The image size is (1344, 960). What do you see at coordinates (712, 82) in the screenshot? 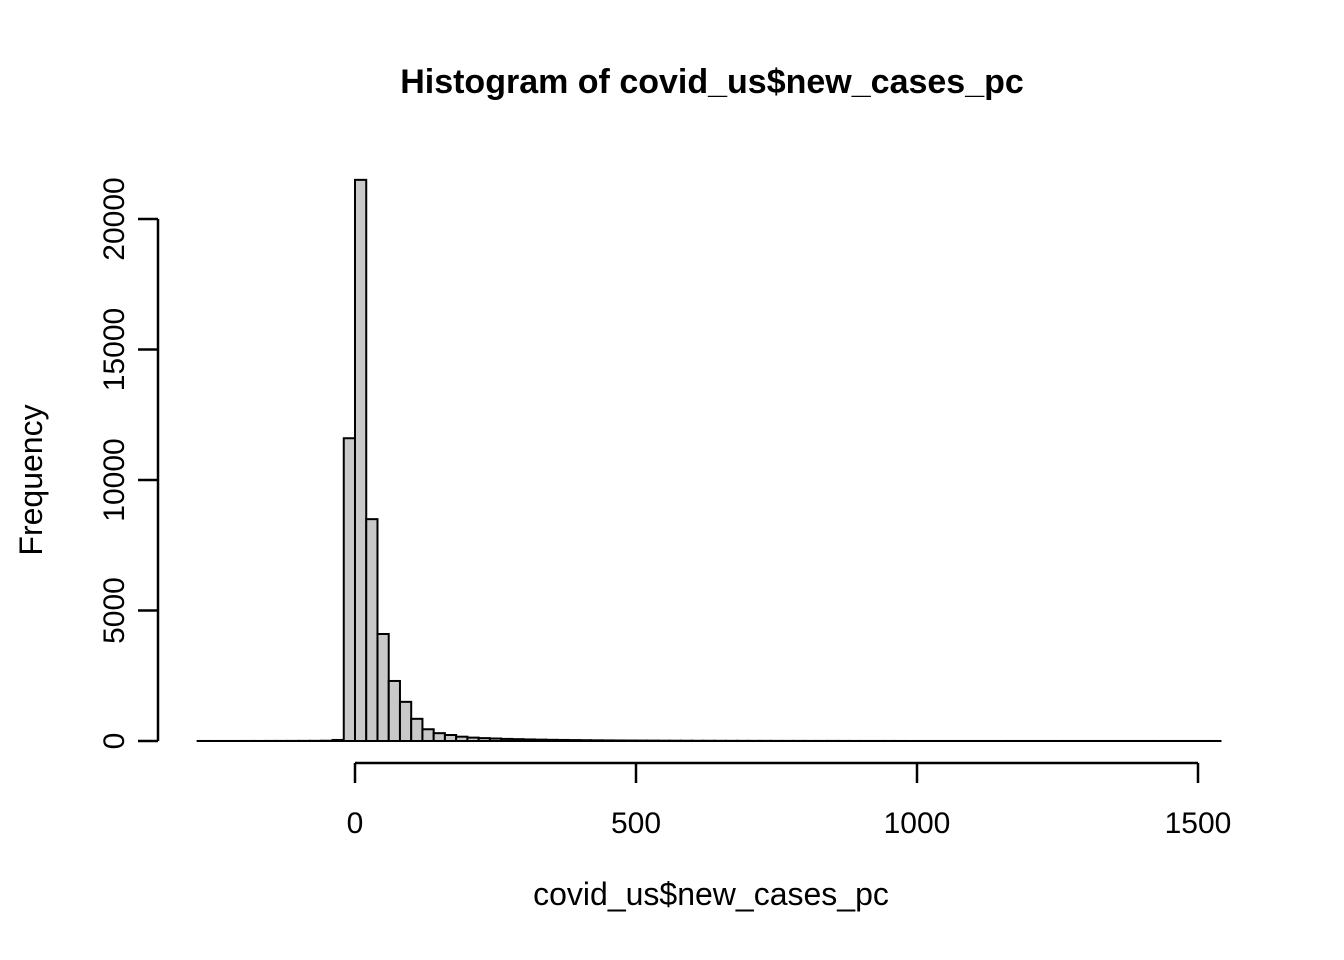
I see `chart-title: Histogram of covid_us$new_cases_pc` at bounding box center [712, 82].